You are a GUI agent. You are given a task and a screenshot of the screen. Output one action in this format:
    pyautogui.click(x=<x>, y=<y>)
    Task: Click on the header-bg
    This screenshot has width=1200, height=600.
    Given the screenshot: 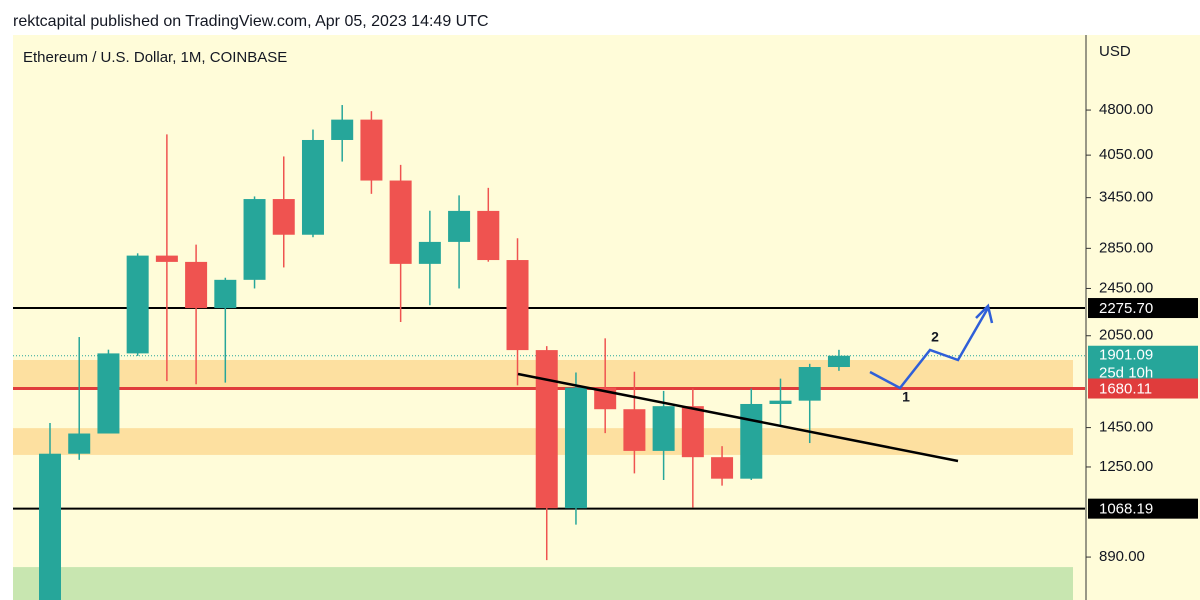 What is the action you would take?
    pyautogui.click(x=600, y=17)
    